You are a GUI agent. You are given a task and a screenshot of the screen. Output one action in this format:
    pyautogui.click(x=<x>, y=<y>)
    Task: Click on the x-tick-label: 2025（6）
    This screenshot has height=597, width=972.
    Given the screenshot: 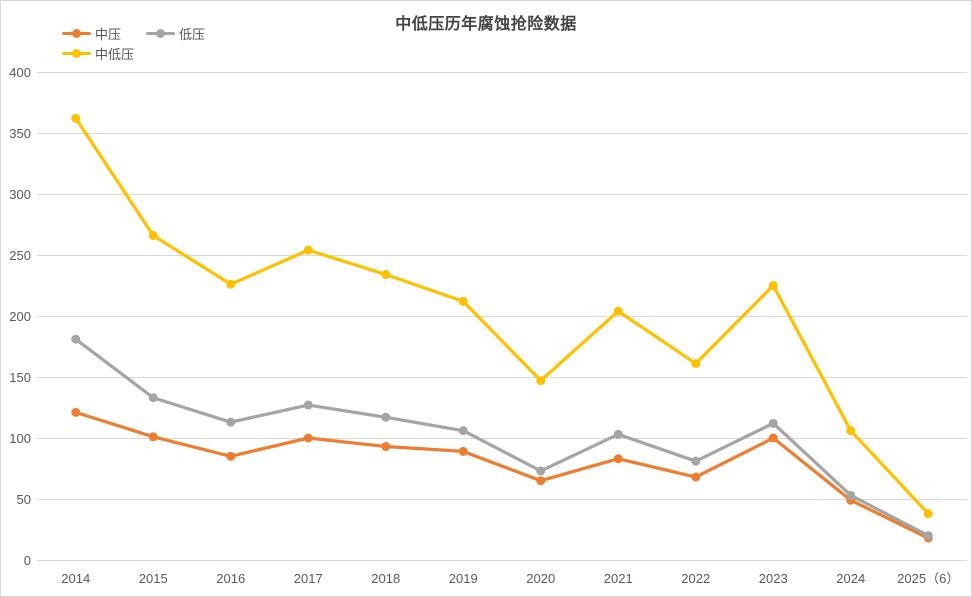 What is the action you would take?
    pyautogui.click(x=928, y=578)
    